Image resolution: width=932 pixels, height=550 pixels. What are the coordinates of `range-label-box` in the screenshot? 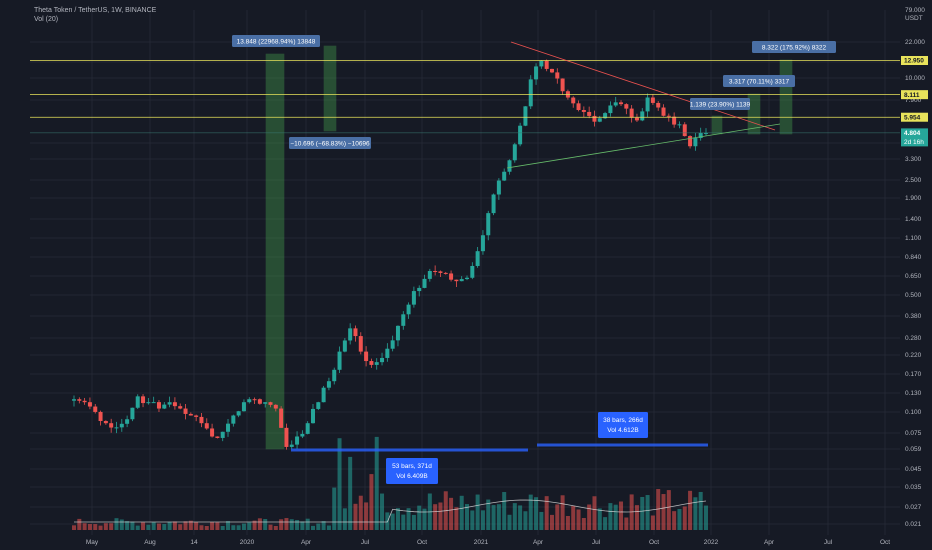 It's located at (623, 425).